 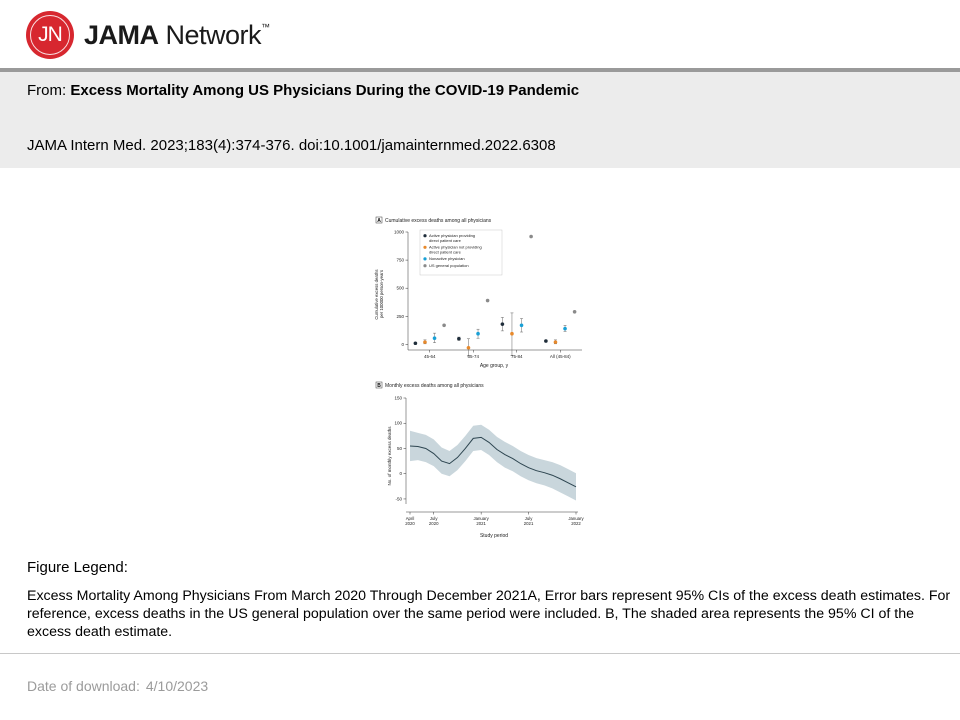 I want to click on panel-a-legend-label: US general population, so click(x=449, y=265).